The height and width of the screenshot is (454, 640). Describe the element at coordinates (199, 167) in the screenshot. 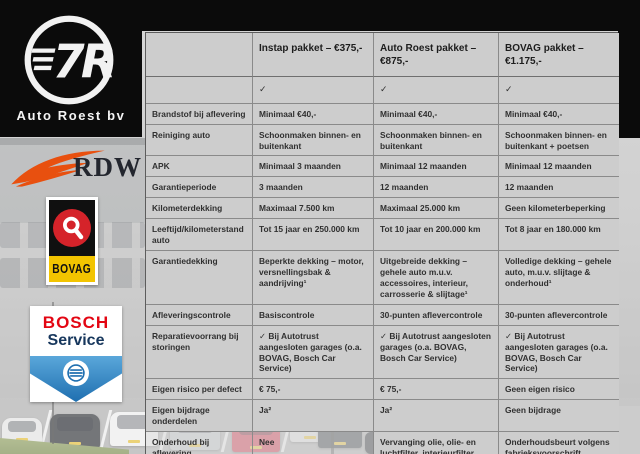

I see `row-label: APK` at that location.